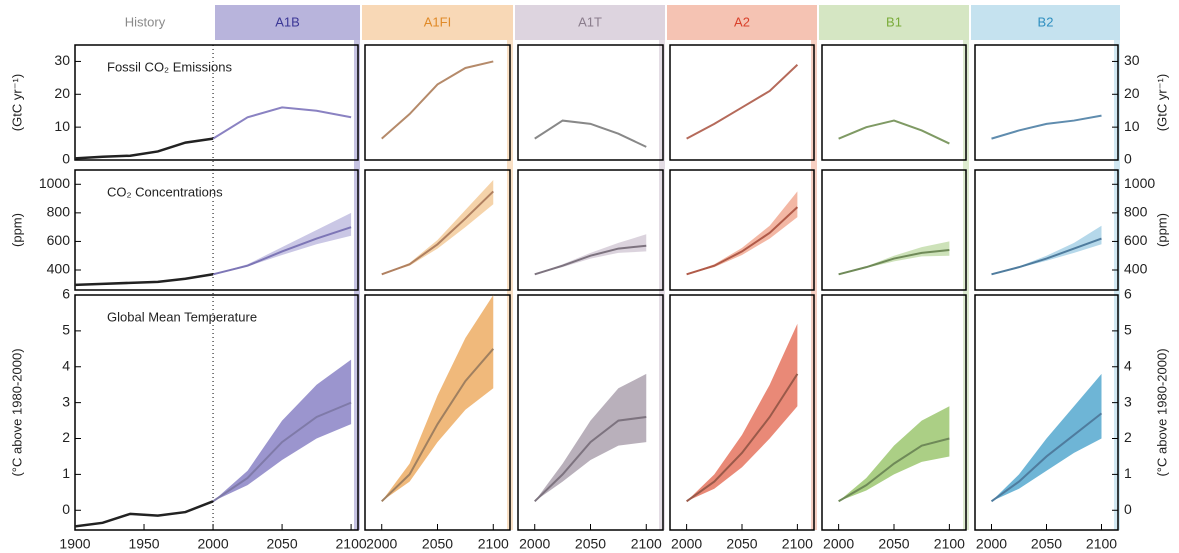 The width and height of the screenshot is (1179, 553). Describe the element at coordinates (59, 269) in the screenshot. I see `y-tick-label: 400` at that location.